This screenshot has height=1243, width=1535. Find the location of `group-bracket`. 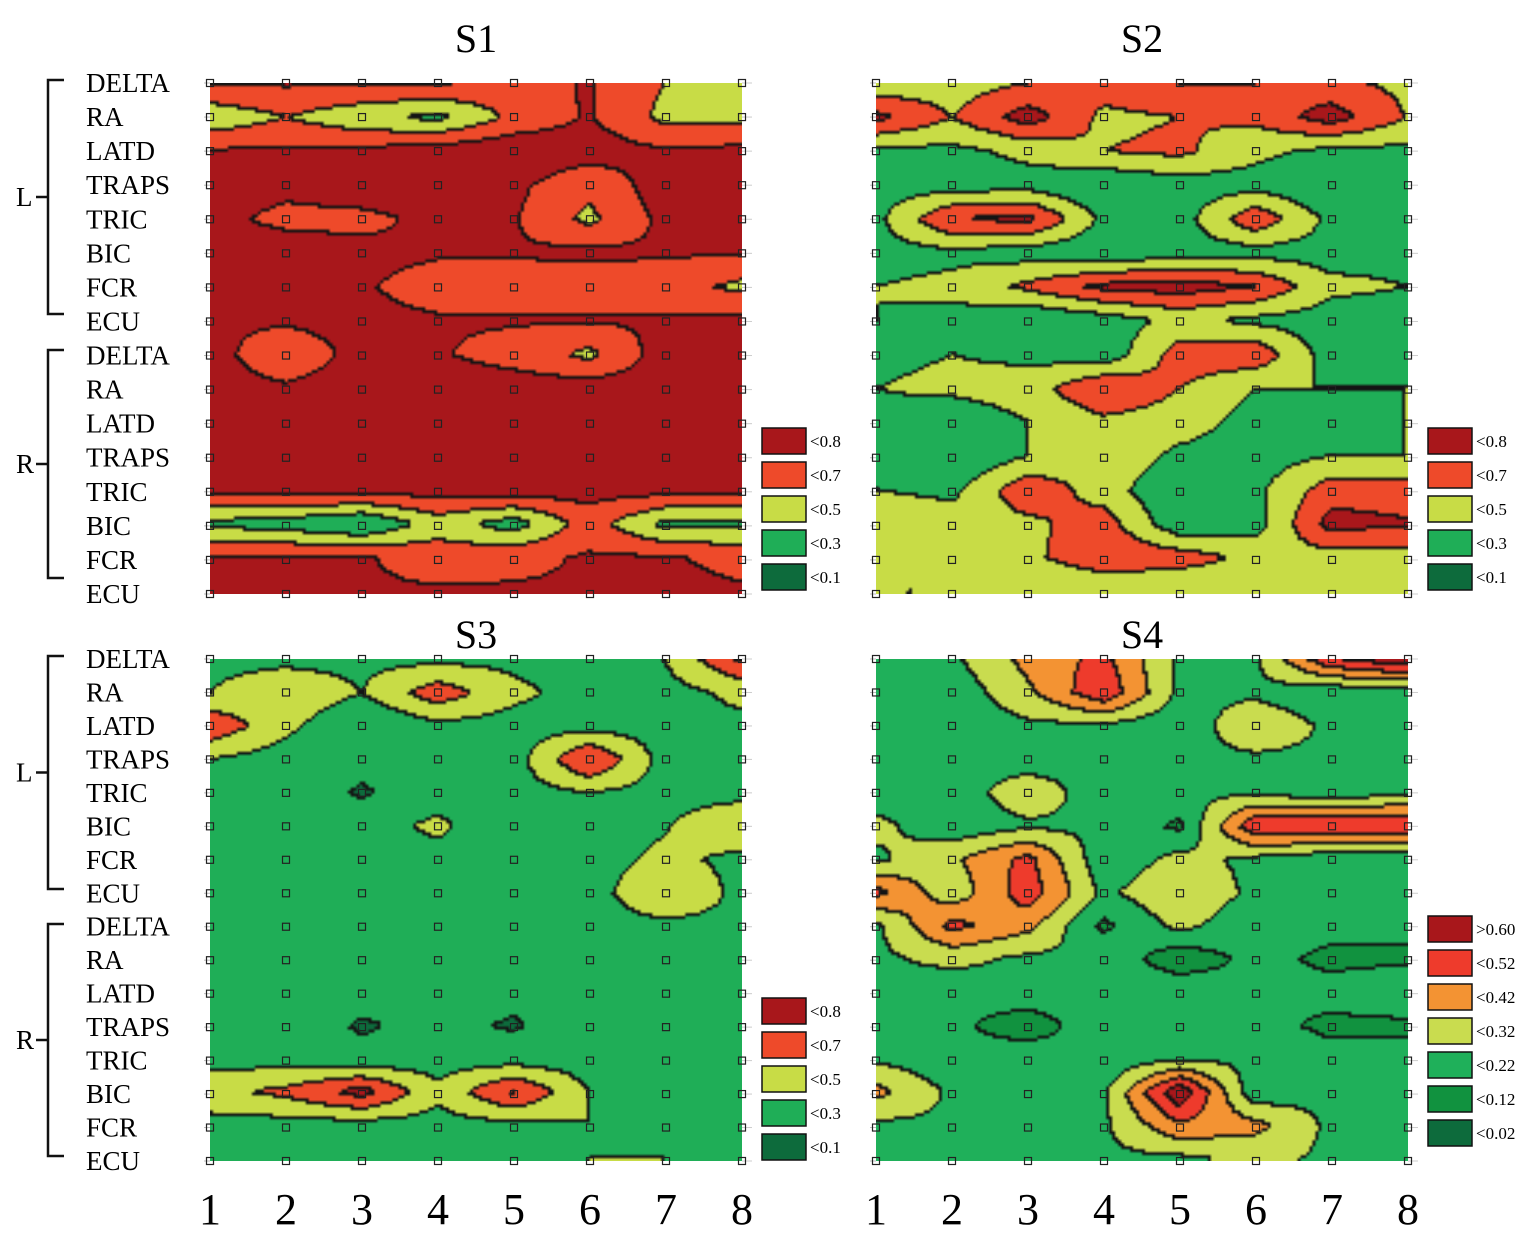

group-bracket is located at coordinates (55, 772).